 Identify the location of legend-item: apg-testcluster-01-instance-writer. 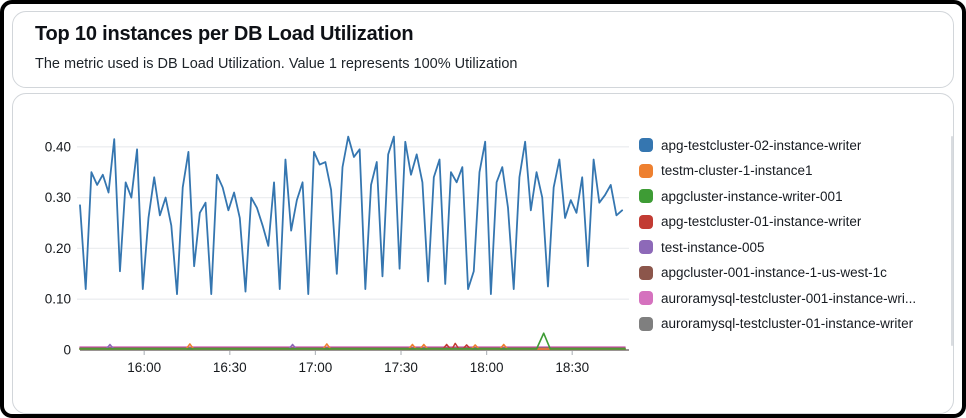
(795, 221).